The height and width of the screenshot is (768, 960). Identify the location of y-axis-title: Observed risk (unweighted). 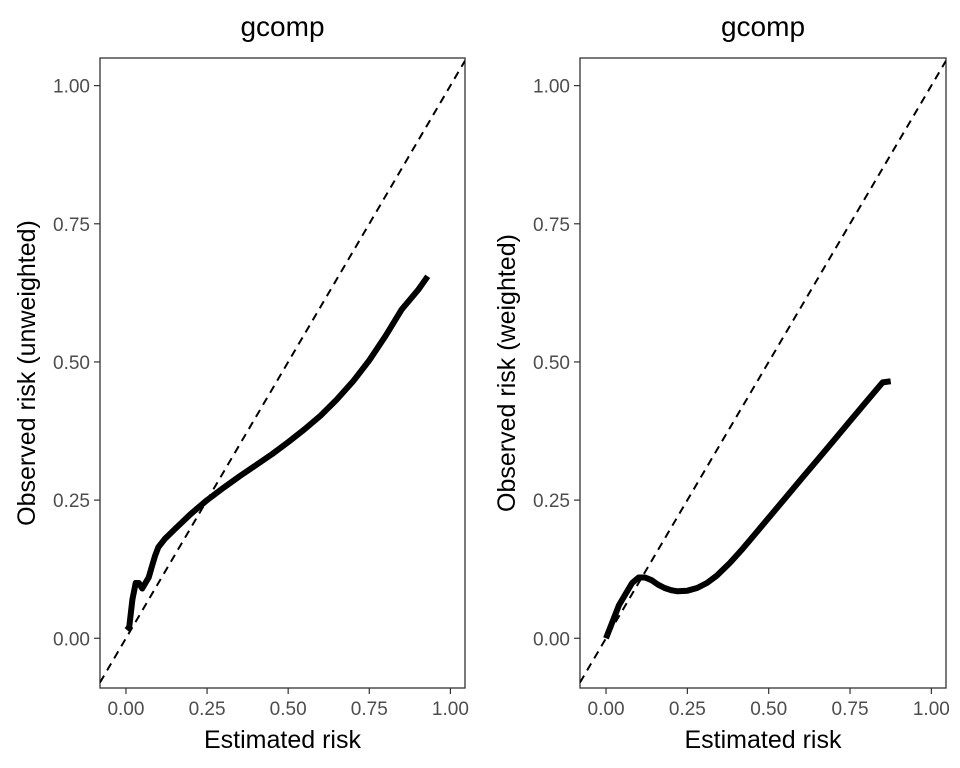
(27, 373).